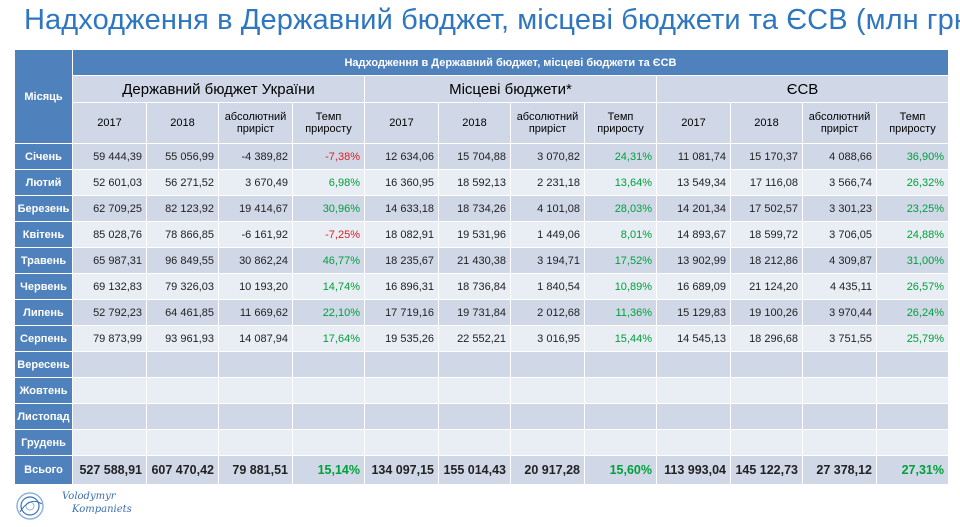  Describe the element at coordinates (839, 338) in the screenshot. I see `value-cell: 3 751,55` at that location.